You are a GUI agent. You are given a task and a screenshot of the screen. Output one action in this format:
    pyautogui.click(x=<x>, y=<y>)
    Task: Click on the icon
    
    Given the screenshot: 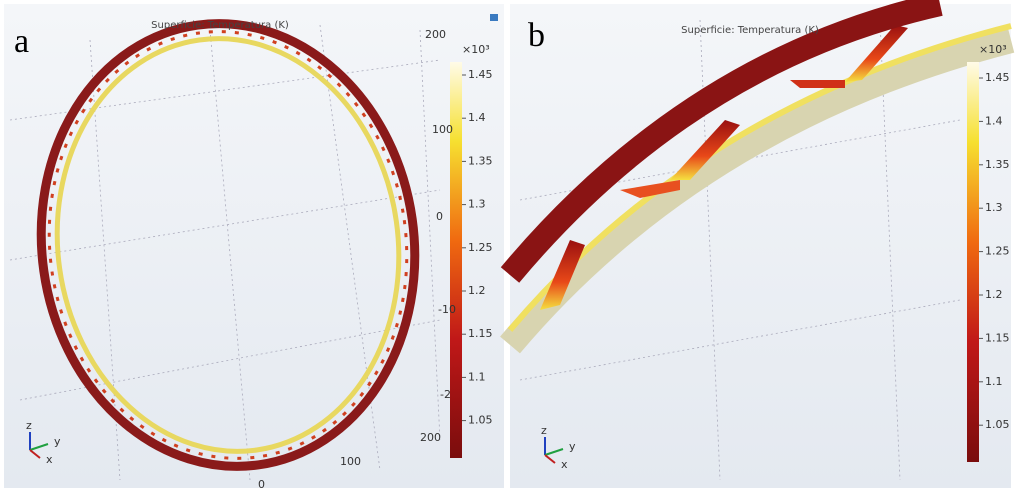 What is the action you would take?
    pyautogui.click(x=494, y=17)
    